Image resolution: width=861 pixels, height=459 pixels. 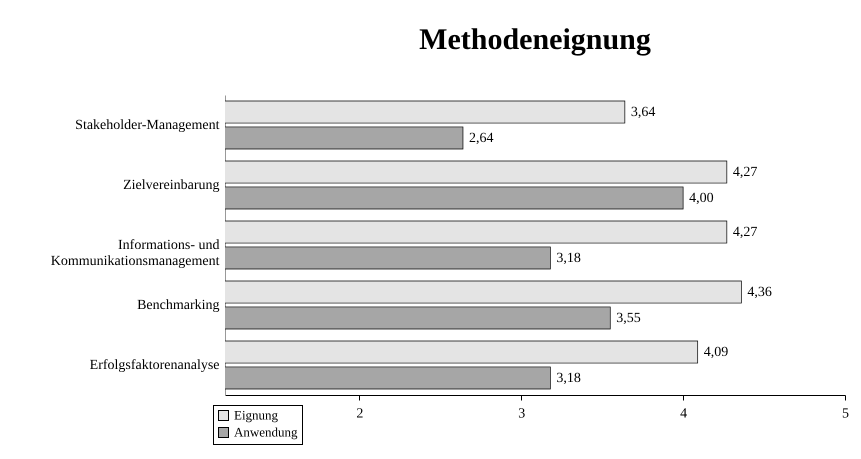 I want to click on legend-label: Eignung, so click(x=256, y=415).